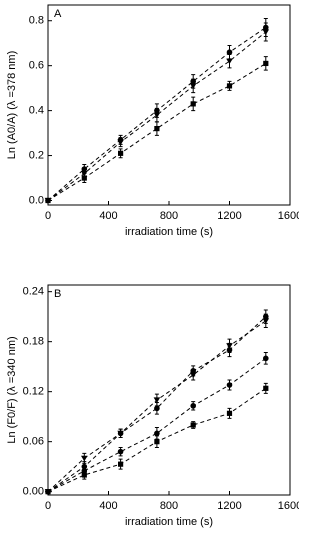  What do you see at coordinates (33, 492) in the screenshot?
I see `y-tick-label: 0.00` at bounding box center [33, 492].